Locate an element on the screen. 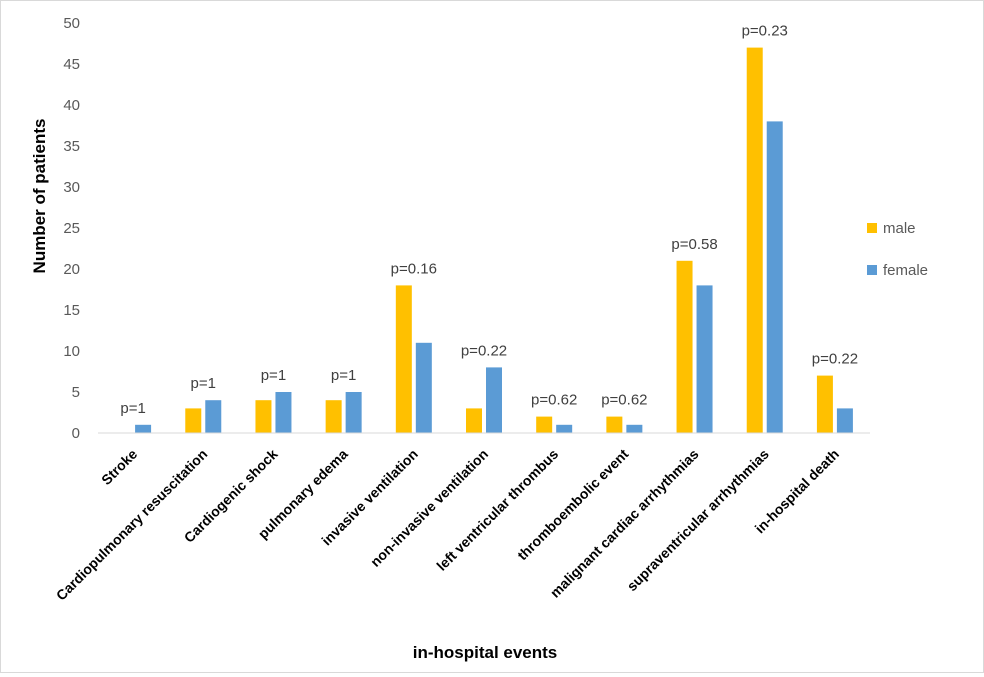  y-tick-label: 20 is located at coordinates (71, 269).